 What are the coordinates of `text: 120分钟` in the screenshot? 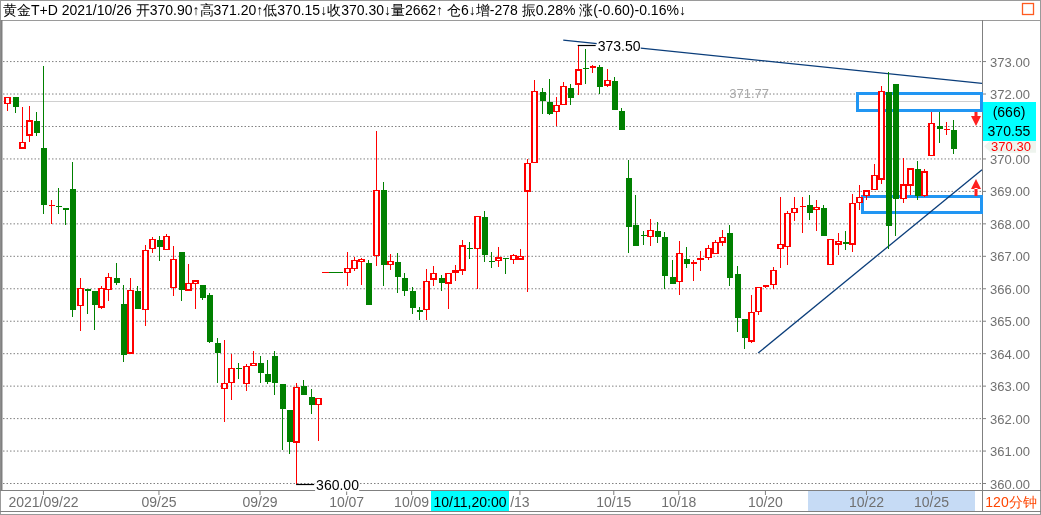 It's located at (1011, 502).